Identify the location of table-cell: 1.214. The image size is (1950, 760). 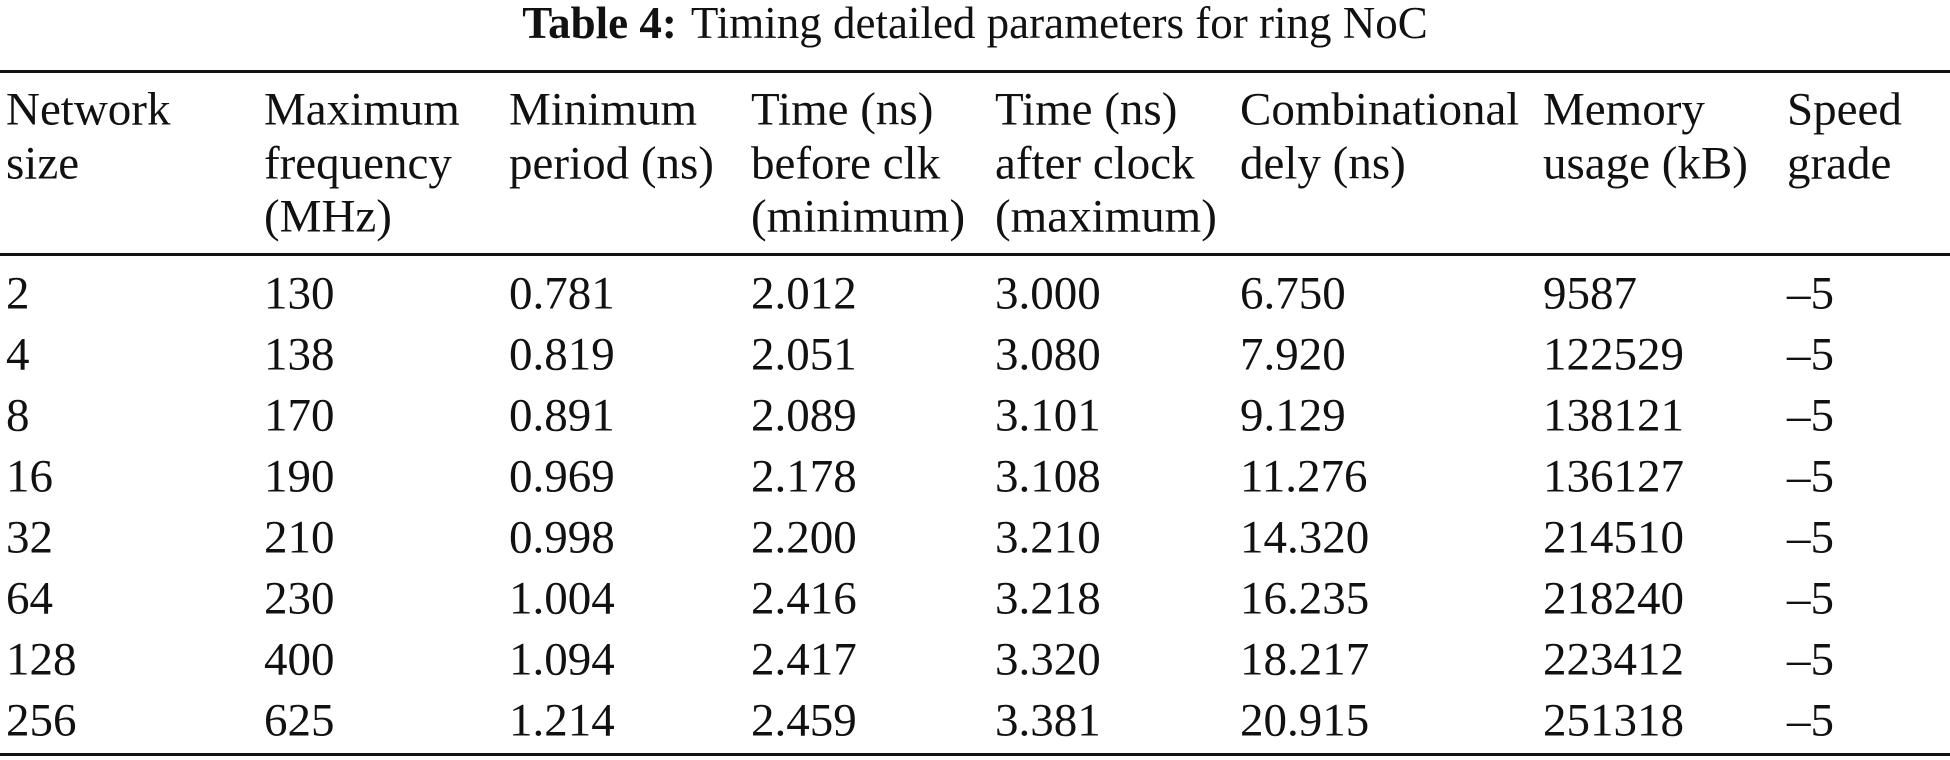
(562, 720).